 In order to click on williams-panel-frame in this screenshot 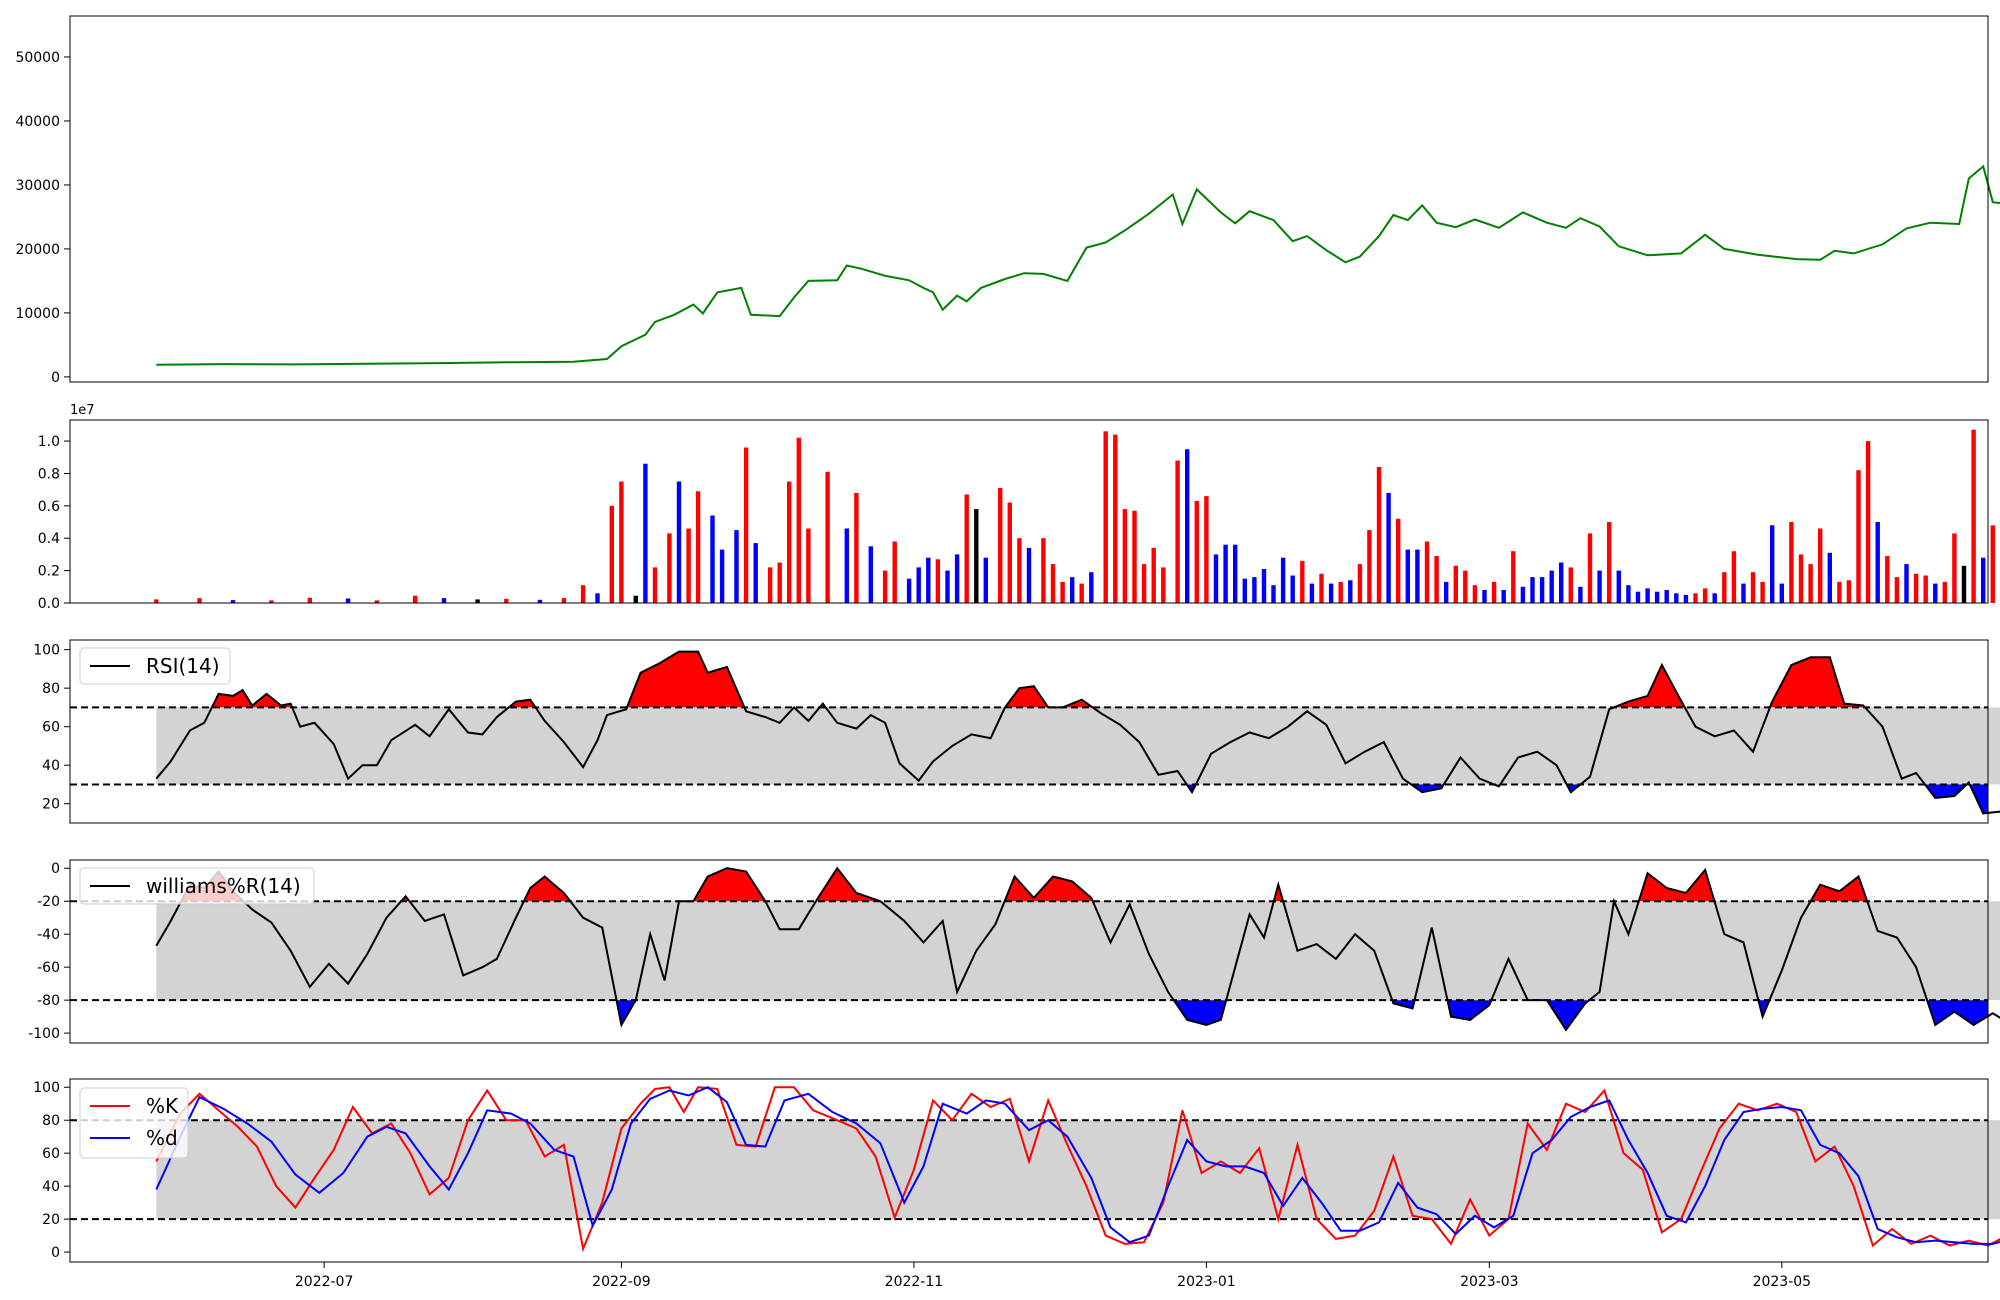, I will do `click(1029, 951)`.